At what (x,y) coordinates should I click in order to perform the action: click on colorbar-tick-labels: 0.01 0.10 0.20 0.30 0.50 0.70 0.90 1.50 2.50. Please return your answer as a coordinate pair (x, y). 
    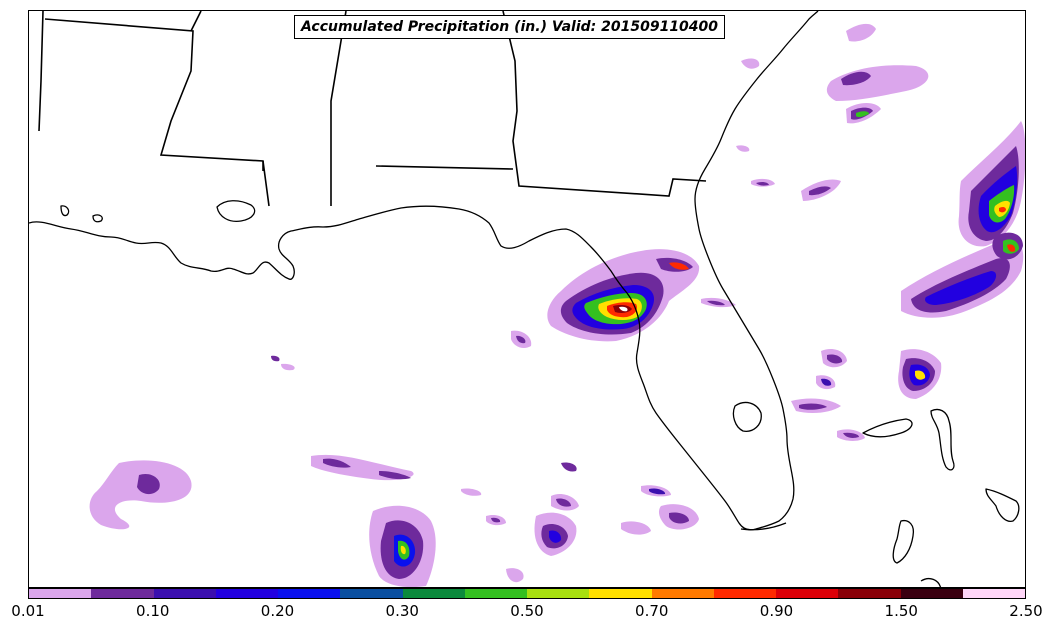
    Looking at the image, I should click on (526, 614).